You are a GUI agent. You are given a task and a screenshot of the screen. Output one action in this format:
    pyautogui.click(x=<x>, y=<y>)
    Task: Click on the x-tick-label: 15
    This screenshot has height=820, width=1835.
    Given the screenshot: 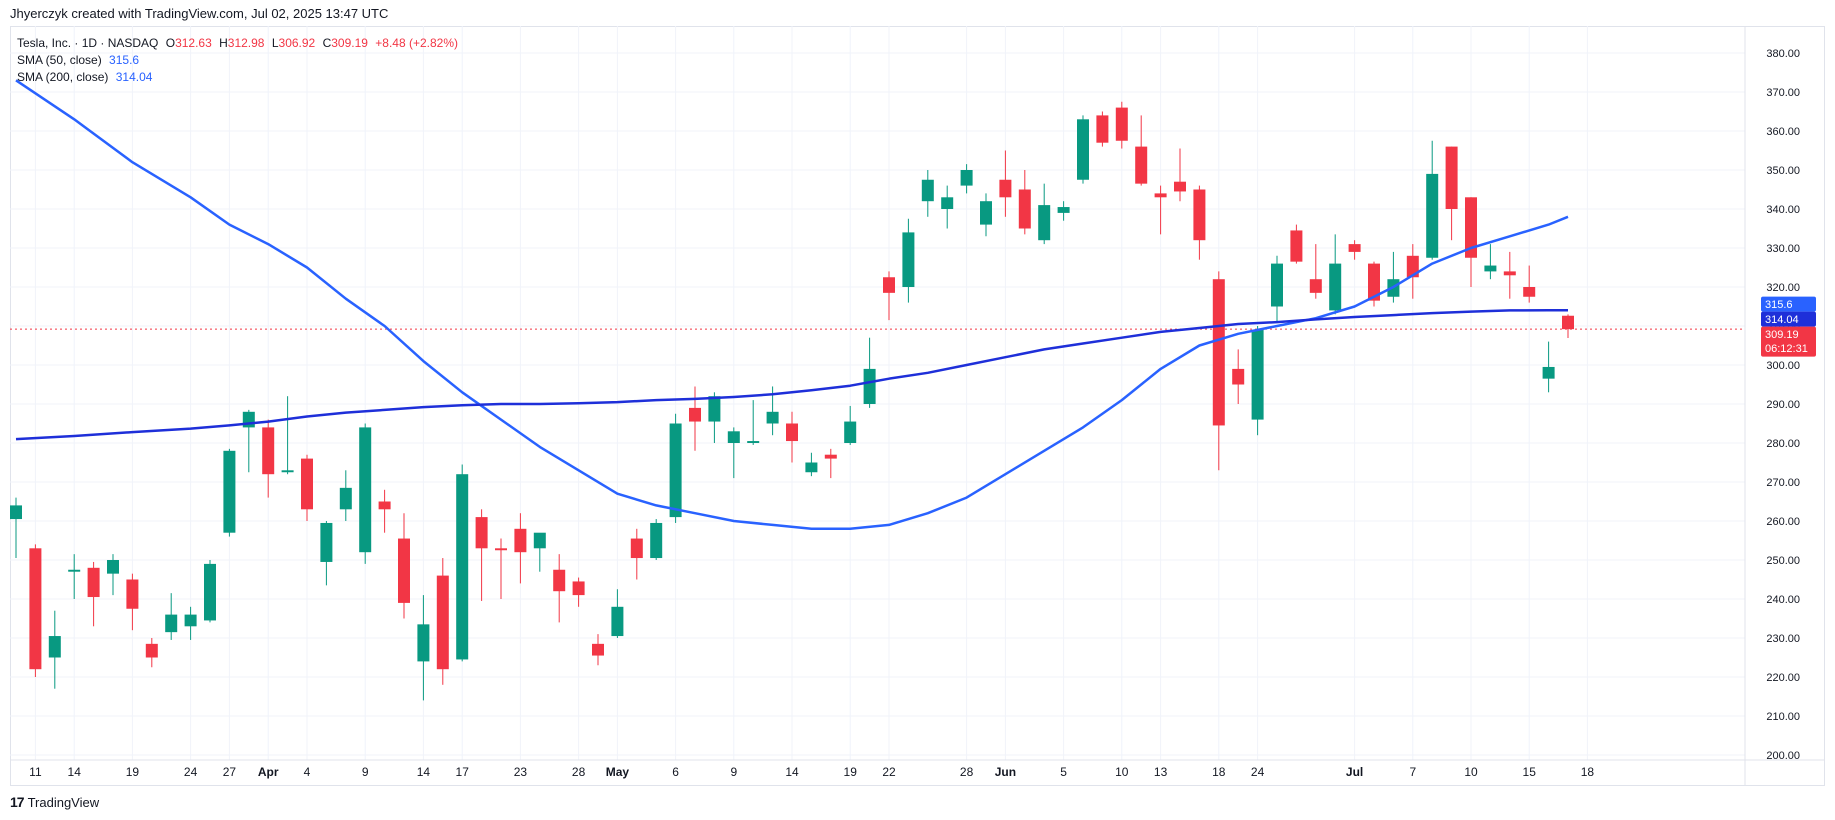 What is the action you would take?
    pyautogui.click(x=1530, y=772)
    